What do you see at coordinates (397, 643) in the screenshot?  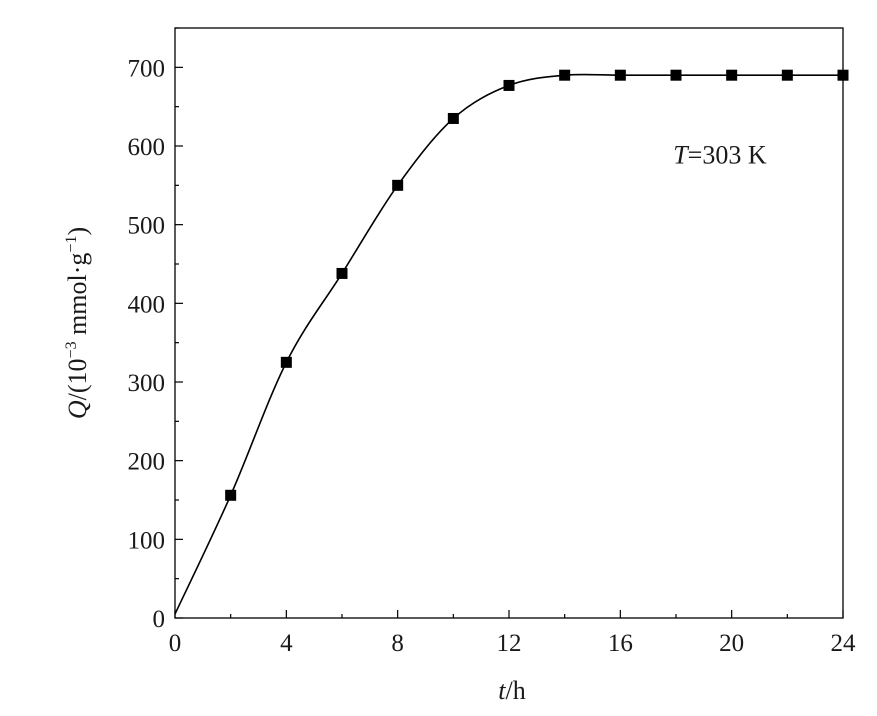 I see `x-tick-label: 8` at bounding box center [397, 643].